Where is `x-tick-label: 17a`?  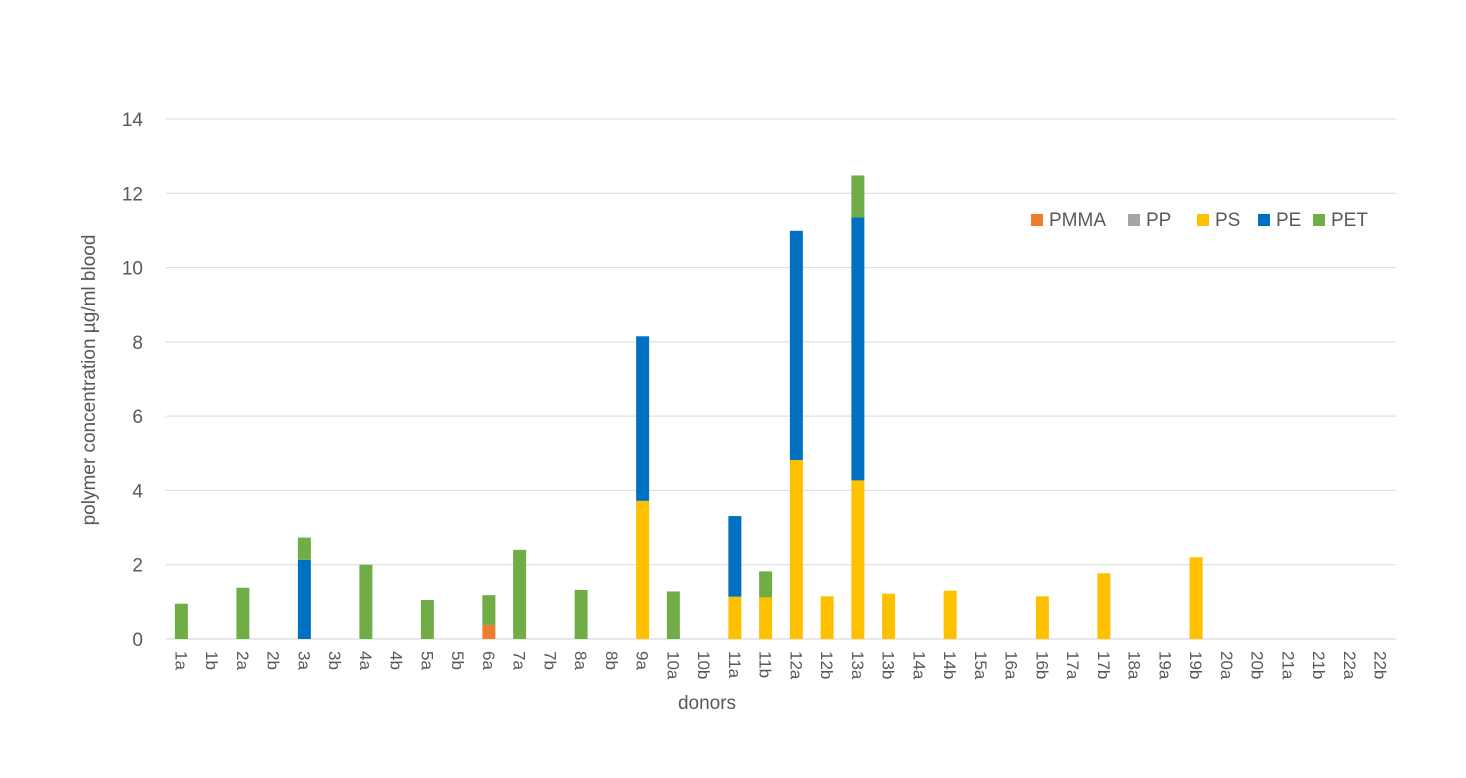 x-tick-label: 17a is located at coordinates (1072, 665).